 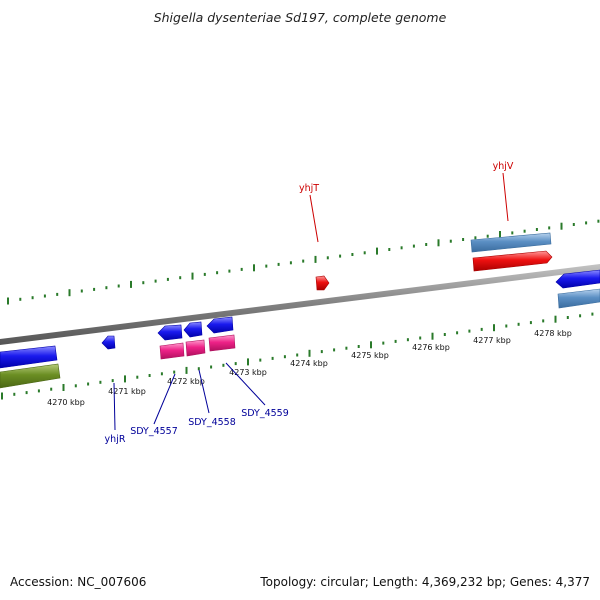 I want to click on gene-label-yhjR: yhjR, so click(x=115, y=439).